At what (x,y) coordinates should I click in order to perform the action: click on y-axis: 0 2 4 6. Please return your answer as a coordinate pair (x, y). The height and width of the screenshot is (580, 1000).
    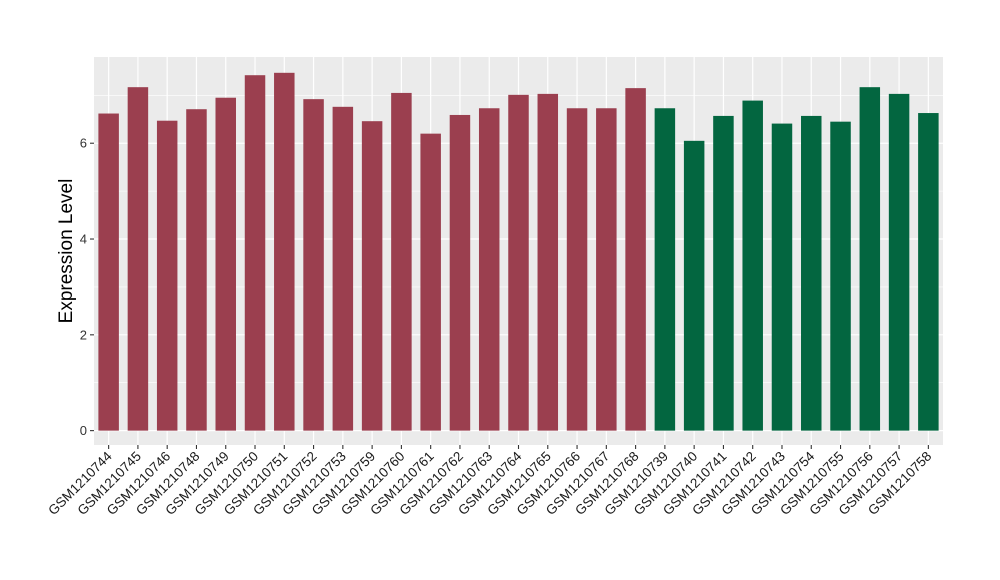
    Looking at the image, I should click on (87, 287).